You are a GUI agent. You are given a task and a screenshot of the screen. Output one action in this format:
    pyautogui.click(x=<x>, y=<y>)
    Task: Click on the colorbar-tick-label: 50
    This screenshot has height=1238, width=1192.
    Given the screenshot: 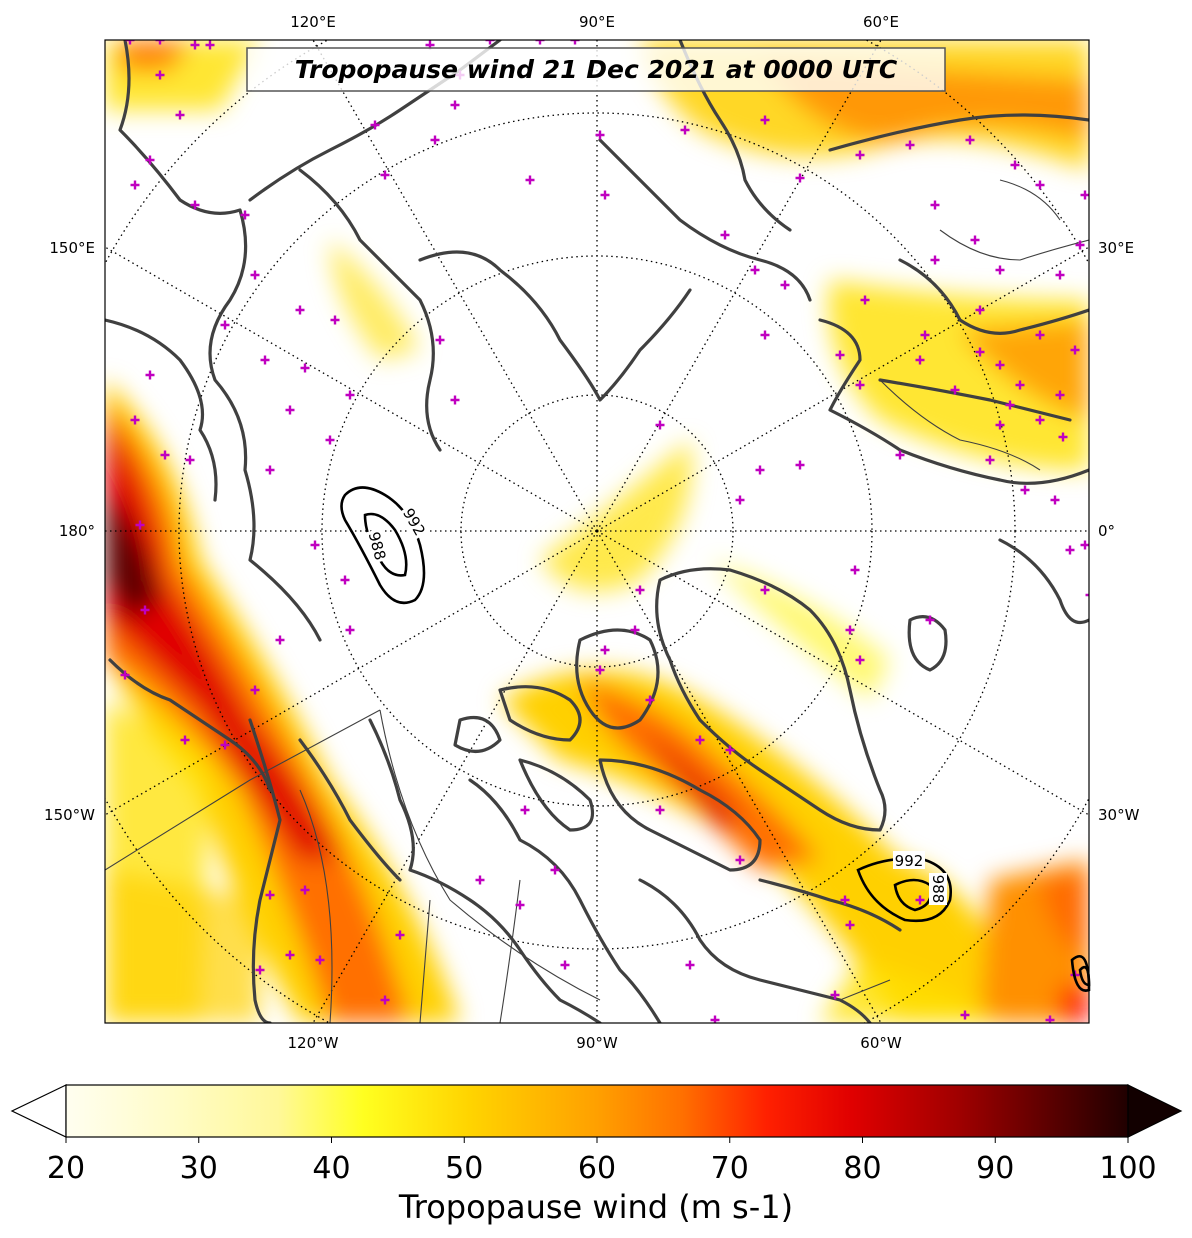 What is the action you would take?
    pyautogui.click(x=464, y=1168)
    